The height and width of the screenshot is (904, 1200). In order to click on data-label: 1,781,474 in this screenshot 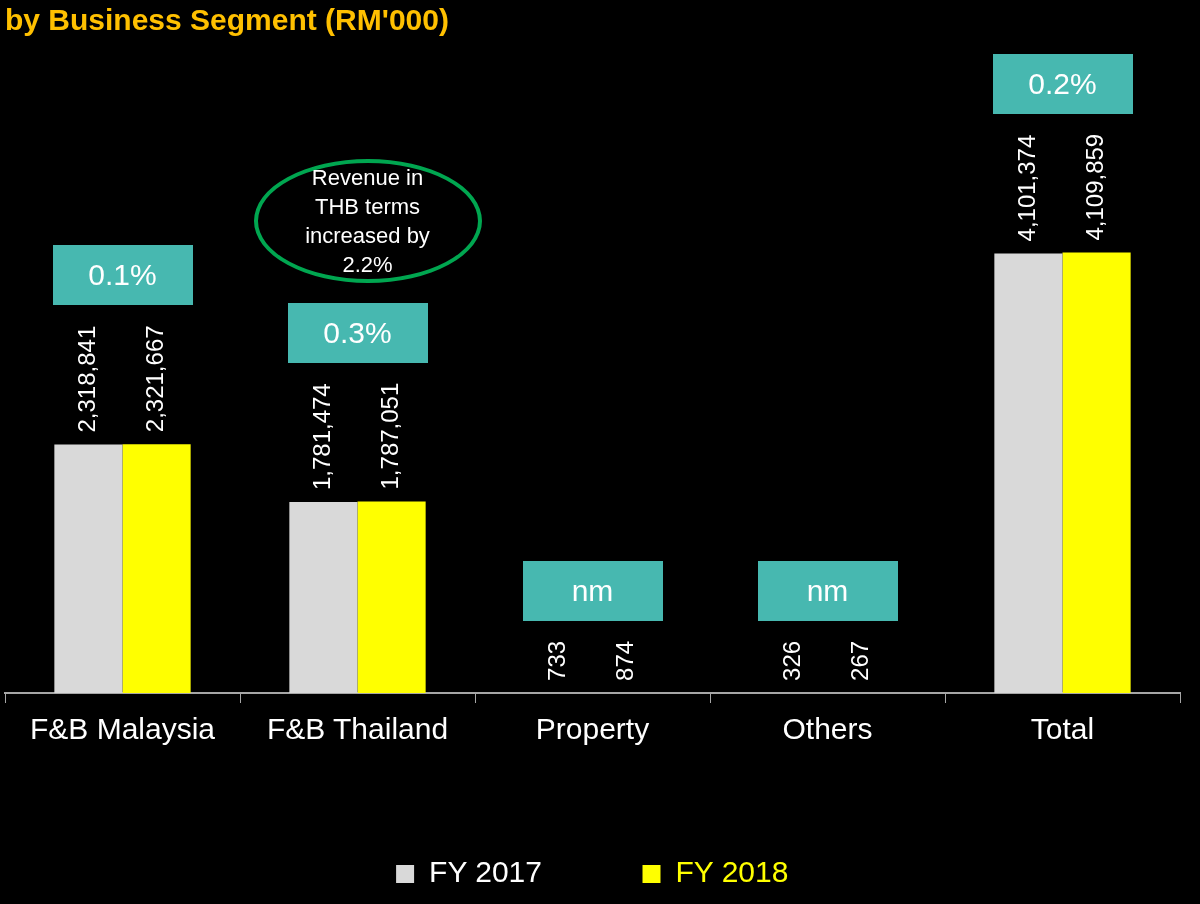, I will do `click(322, 437)`.